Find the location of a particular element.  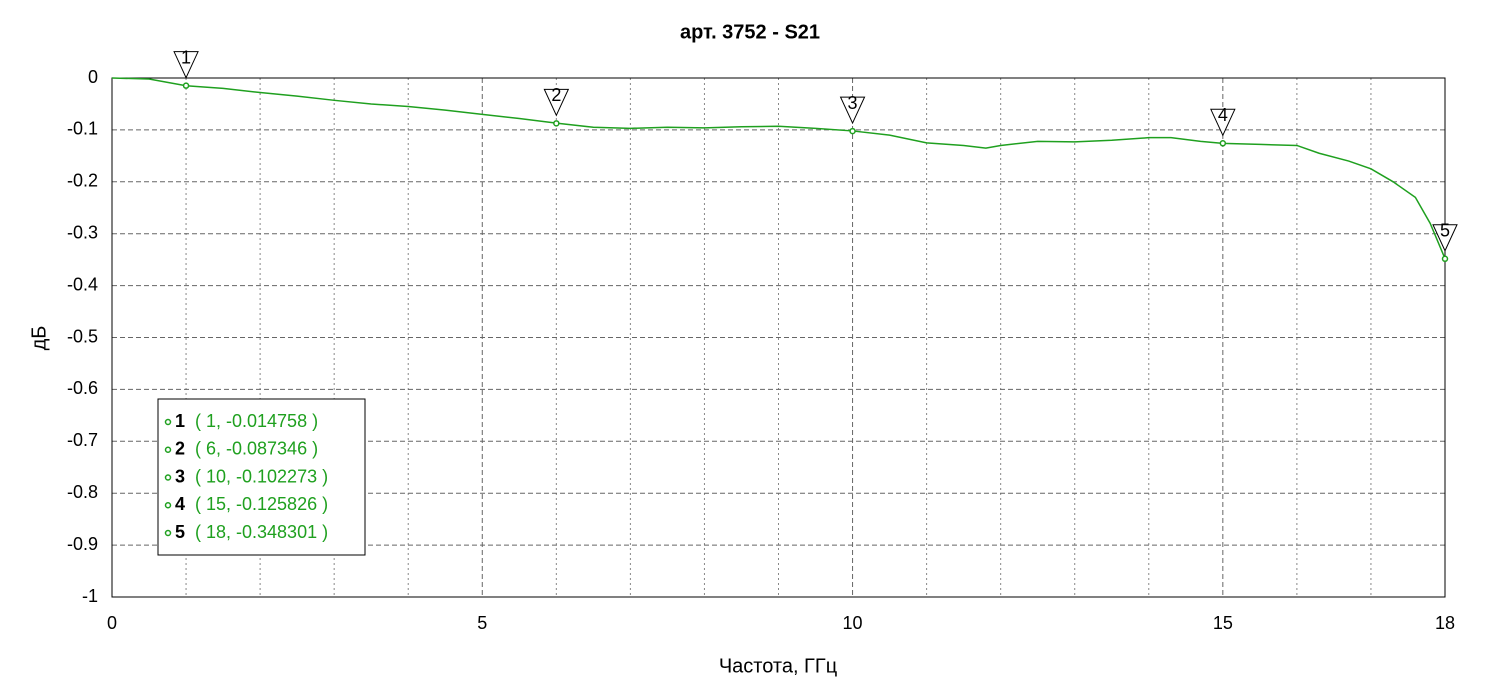

y-tick-label: -0.8 is located at coordinates (82, 492).